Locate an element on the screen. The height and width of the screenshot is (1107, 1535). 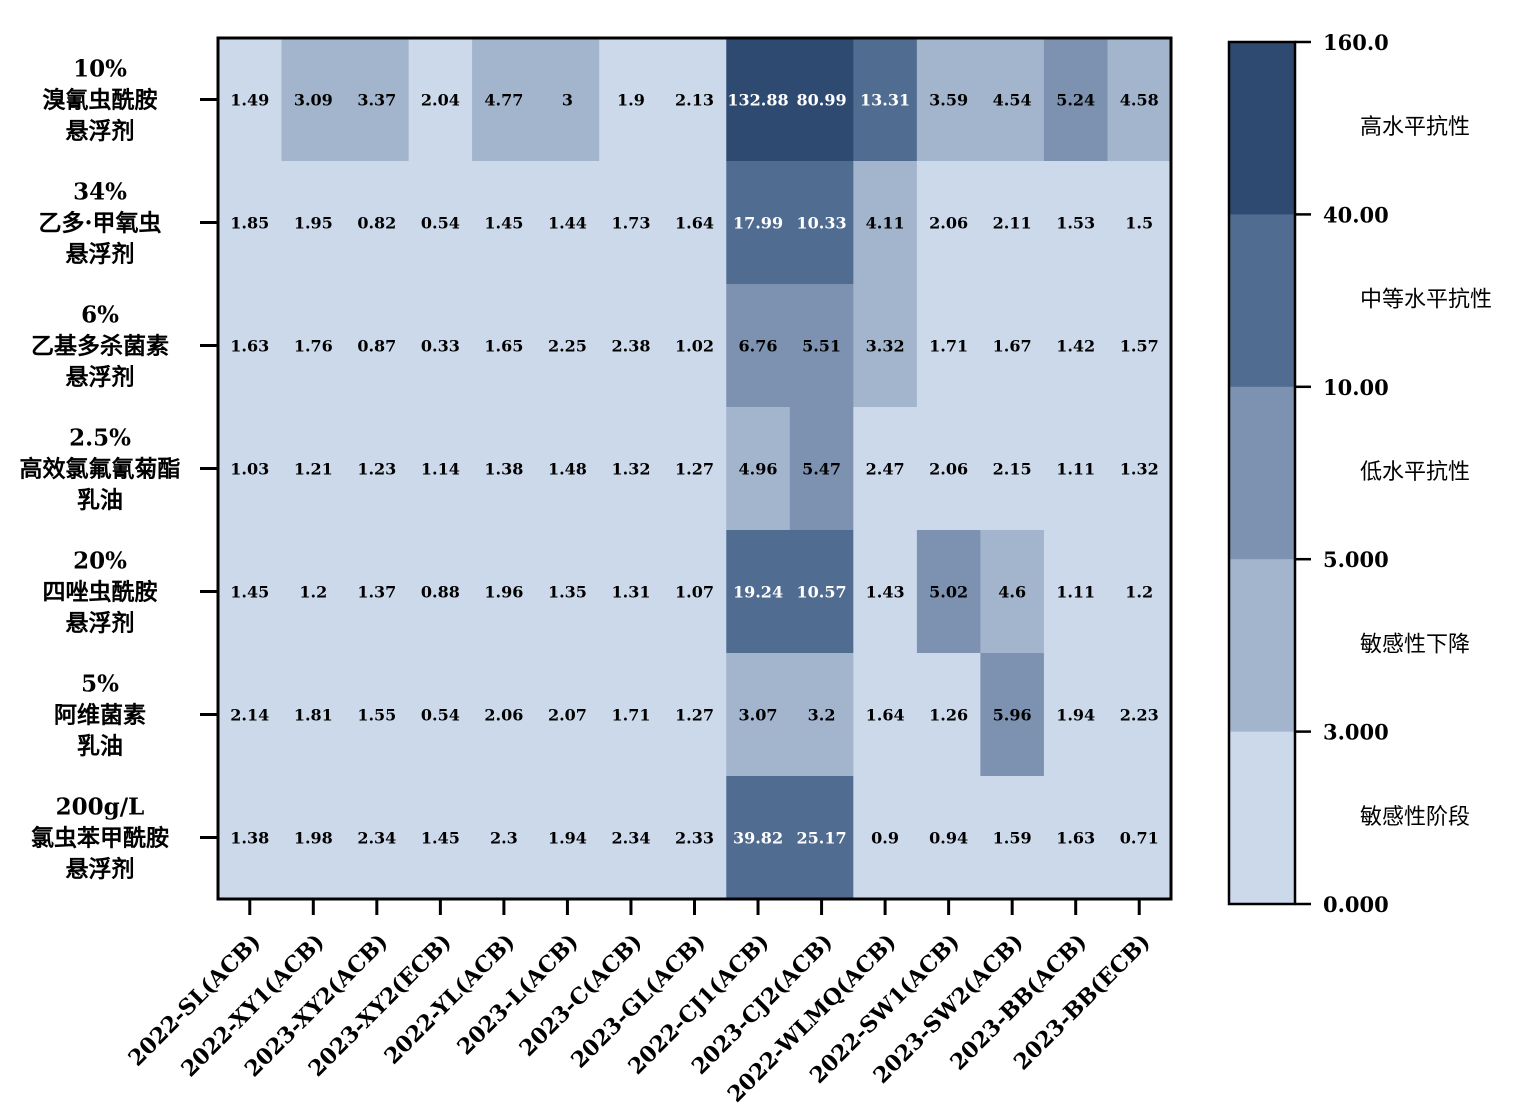
cell-value-label: 1.63 is located at coordinates (249, 346).